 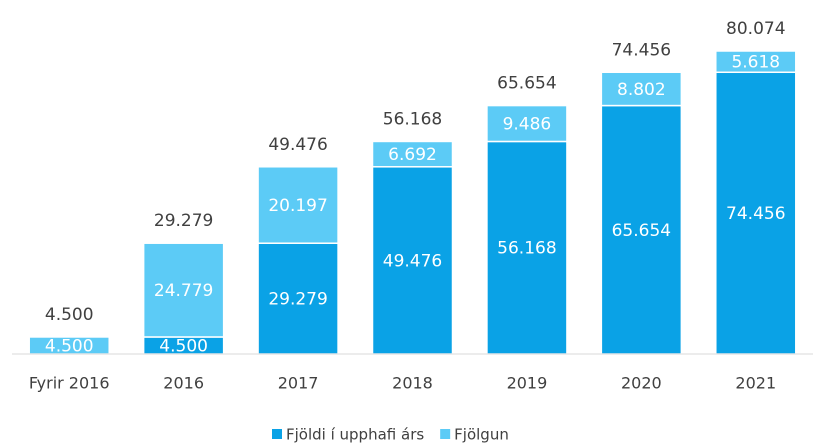 What do you see at coordinates (755, 29) in the screenshot?
I see `total-label: 80.074` at bounding box center [755, 29].